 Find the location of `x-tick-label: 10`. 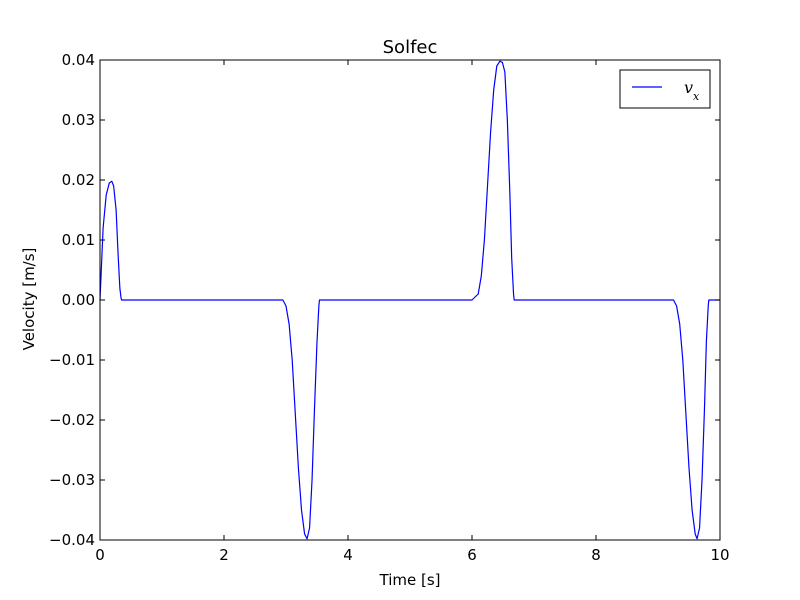

x-tick-label: 10 is located at coordinates (719, 555).